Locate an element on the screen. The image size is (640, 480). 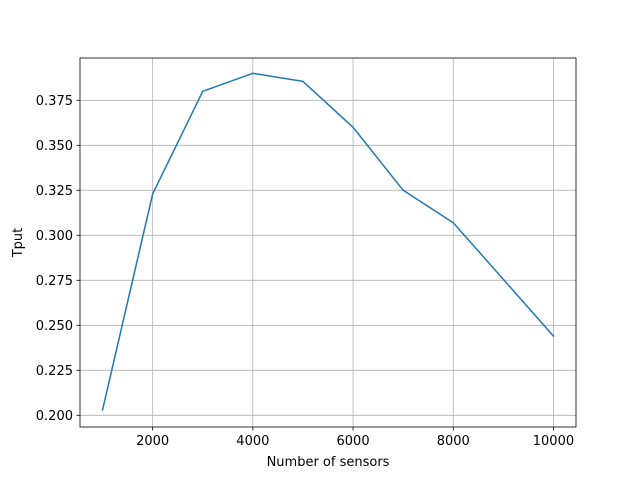
y-tick-label: 0.300 is located at coordinates (54, 236).